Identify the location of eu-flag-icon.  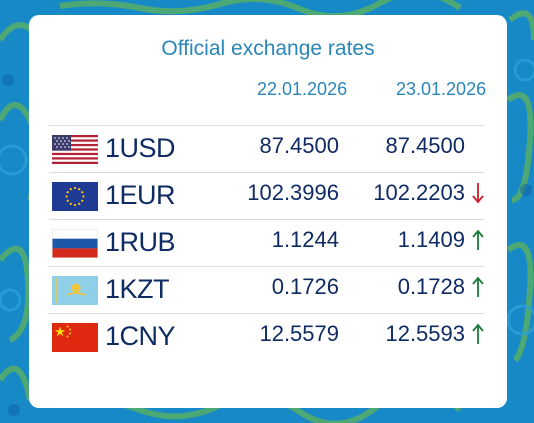
(75, 196).